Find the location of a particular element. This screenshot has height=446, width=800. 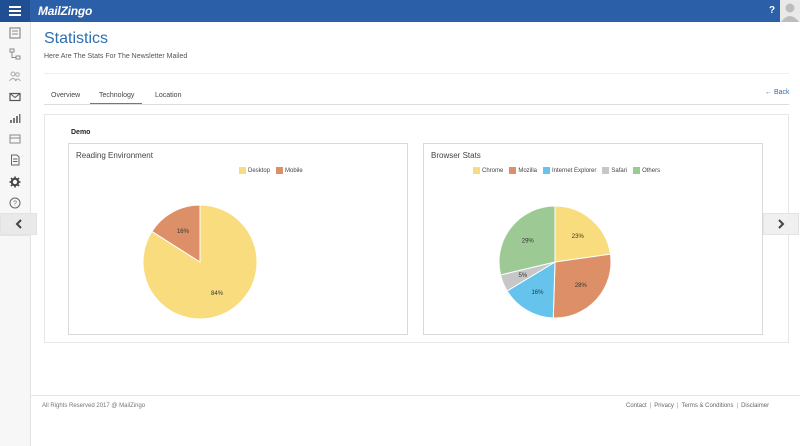

back-label: Back is located at coordinates (781, 92).